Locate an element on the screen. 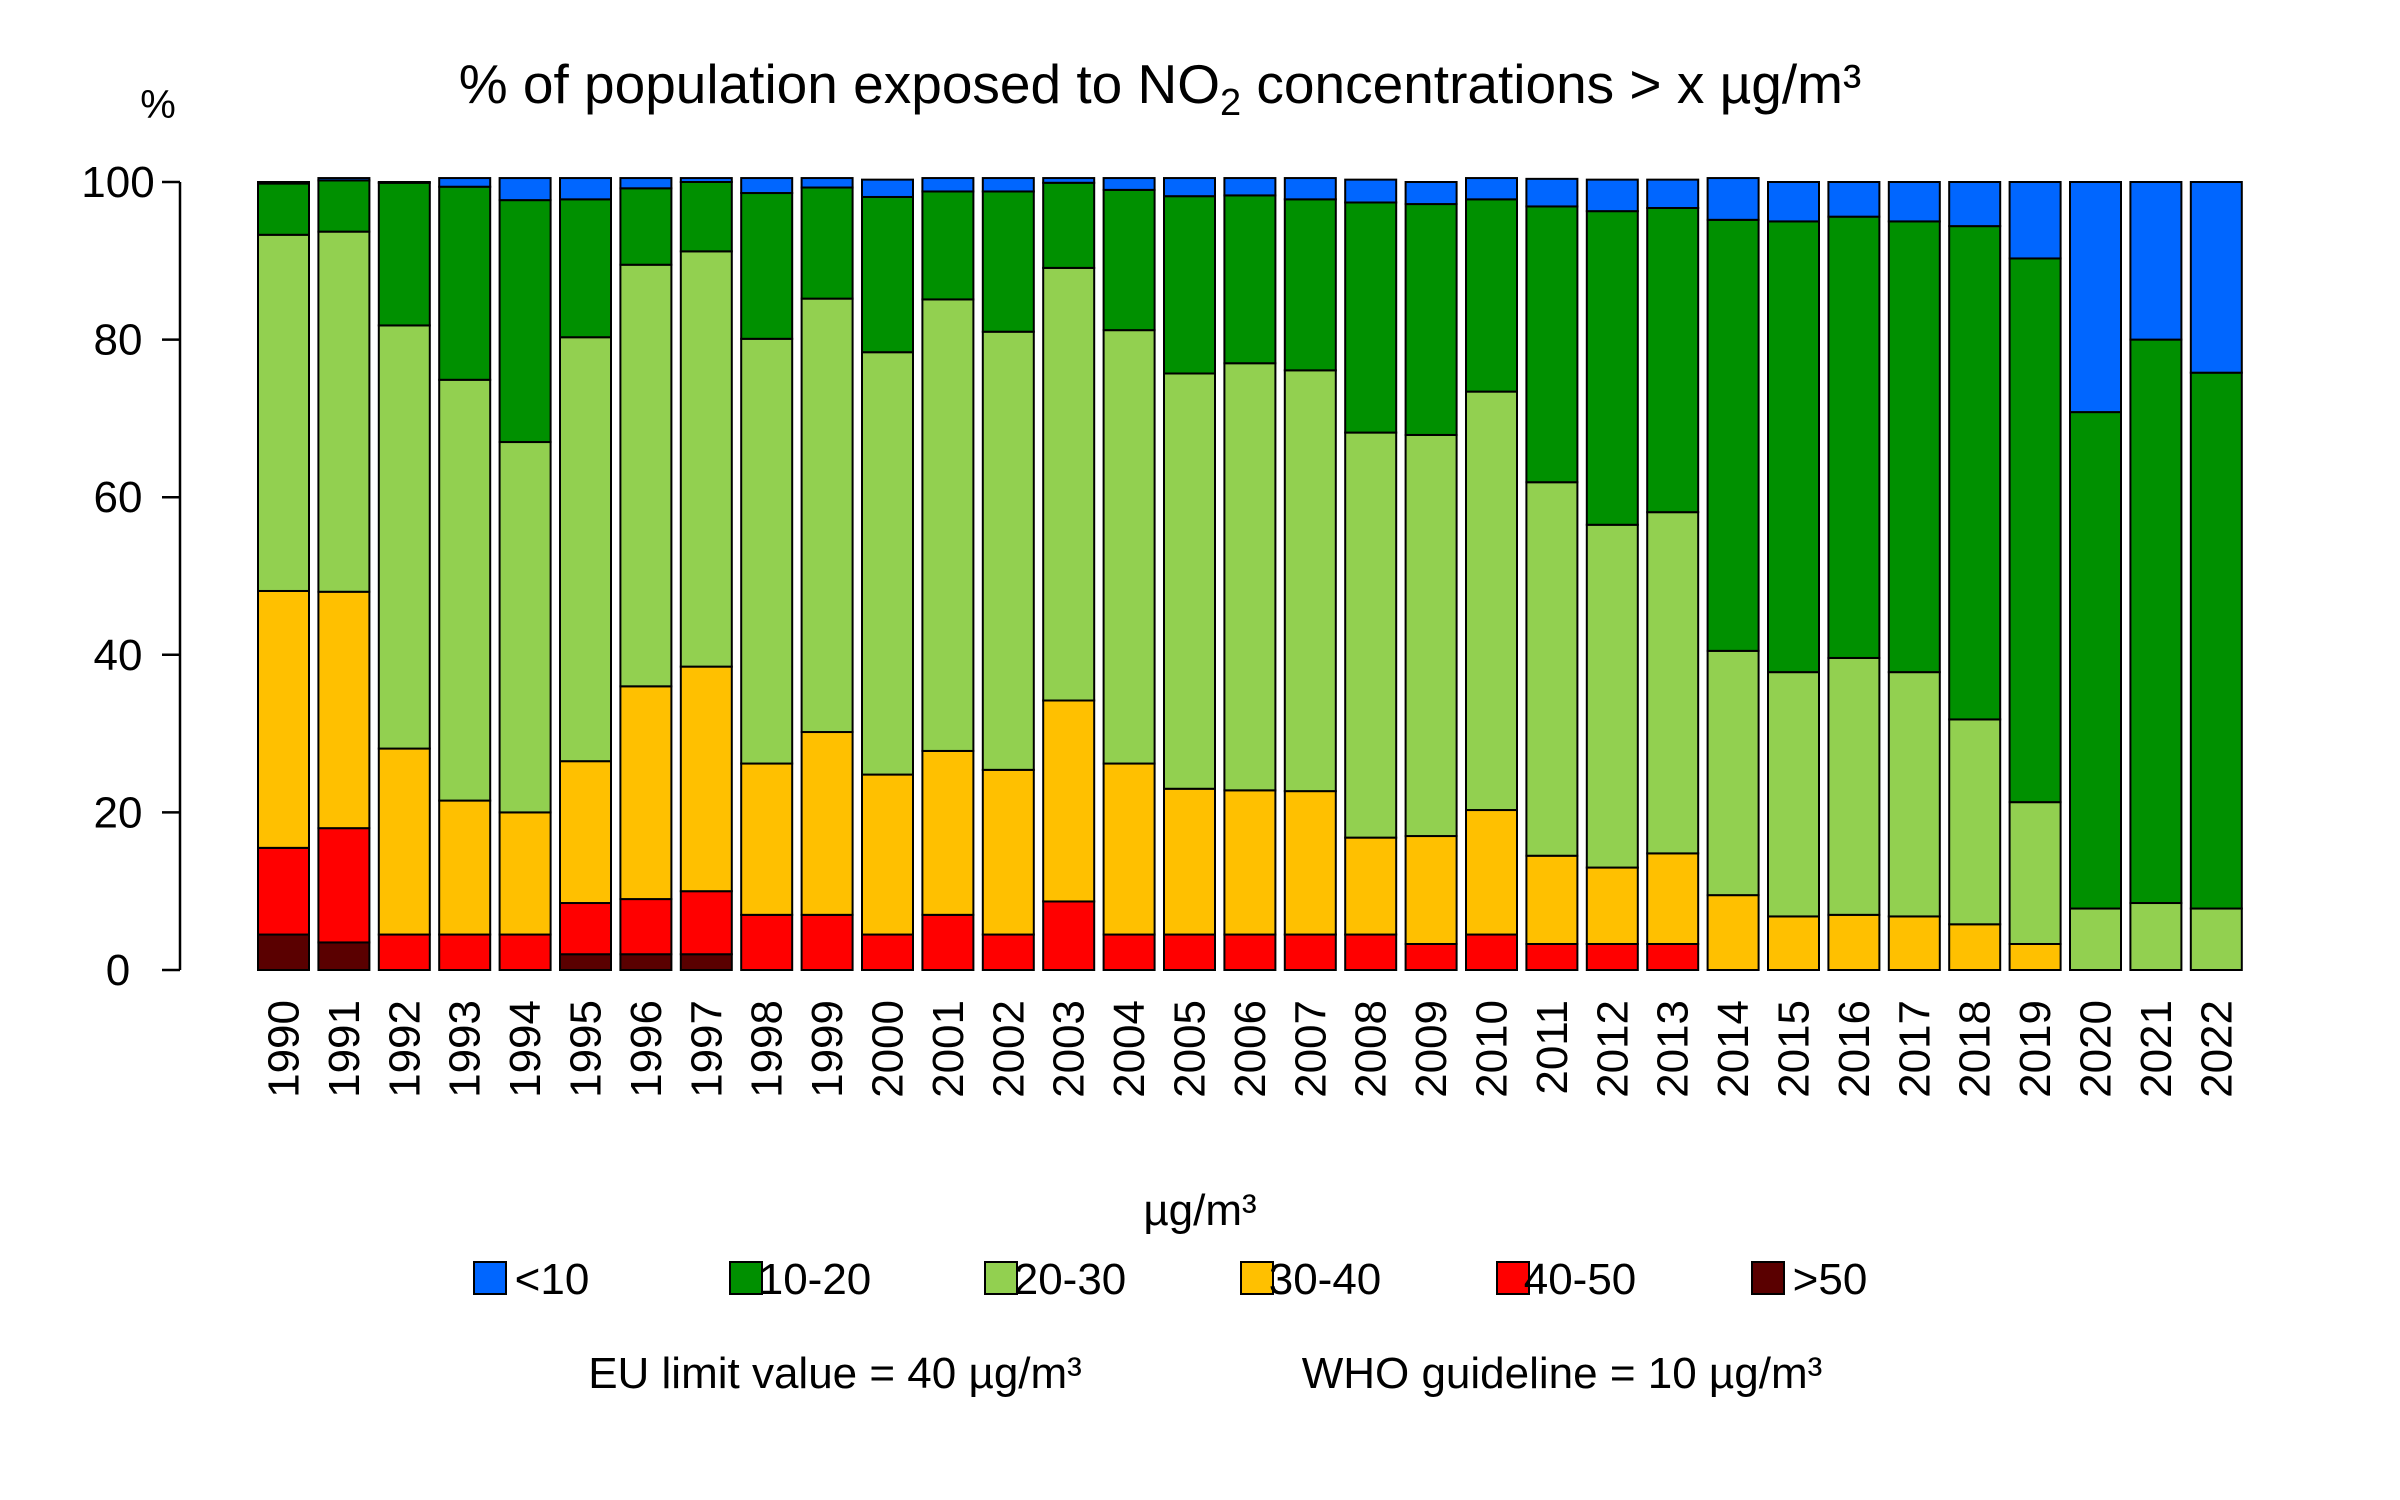 The width and height of the screenshot is (2400, 1500). x-tick-label: 2000 is located at coordinates (888, 1049).